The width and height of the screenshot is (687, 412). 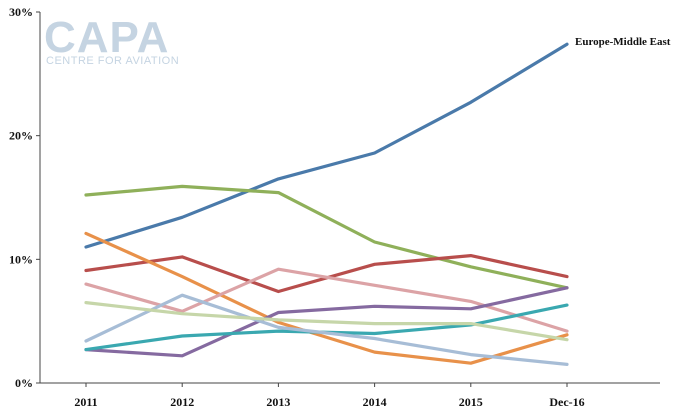 What do you see at coordinates (21, 12) in the screenshot?
I see `y-tick-label: 30%` at bounding box center [21, 12].